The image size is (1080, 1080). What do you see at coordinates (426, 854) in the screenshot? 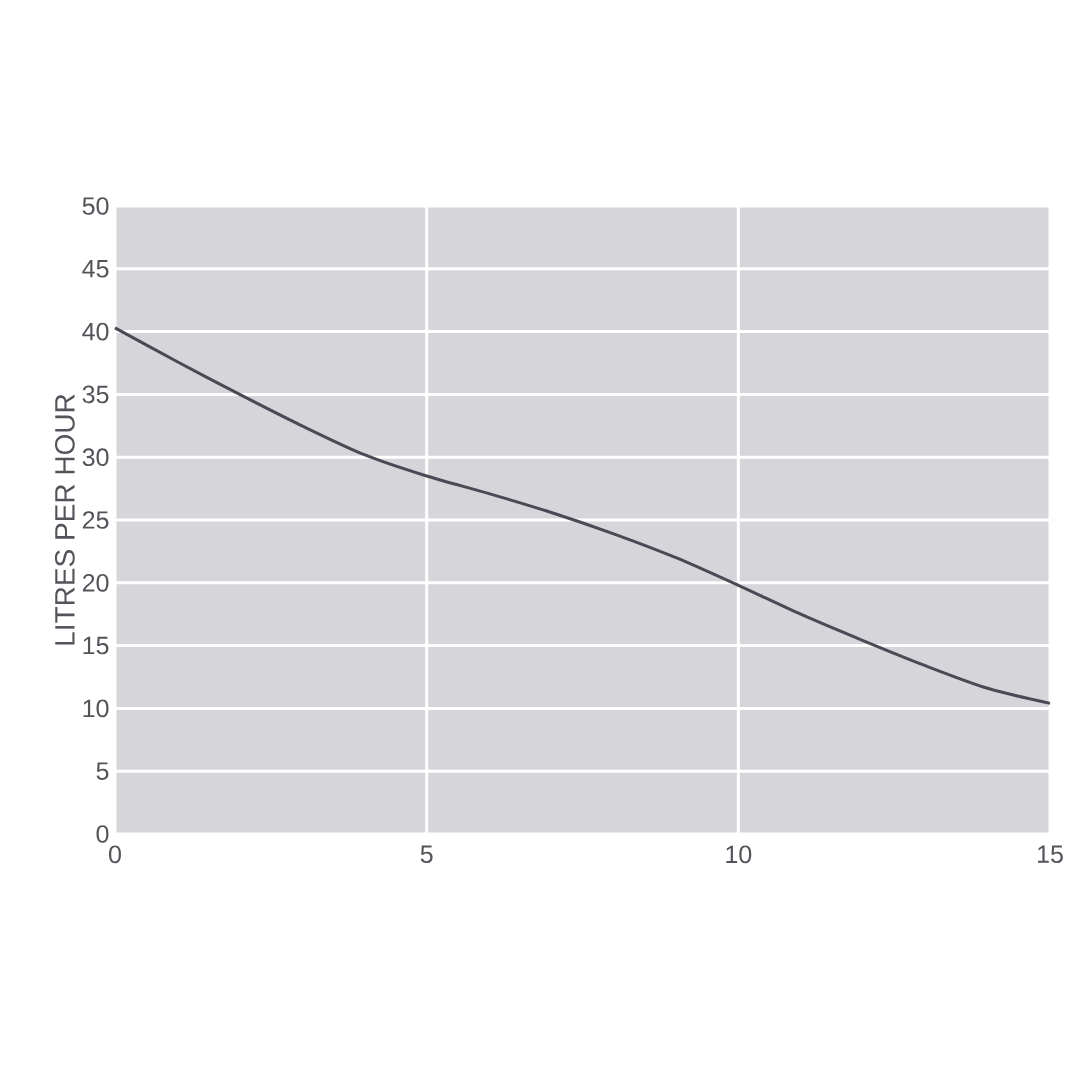
I see `x-tick-label: 5` at bounding box center [426, 854].